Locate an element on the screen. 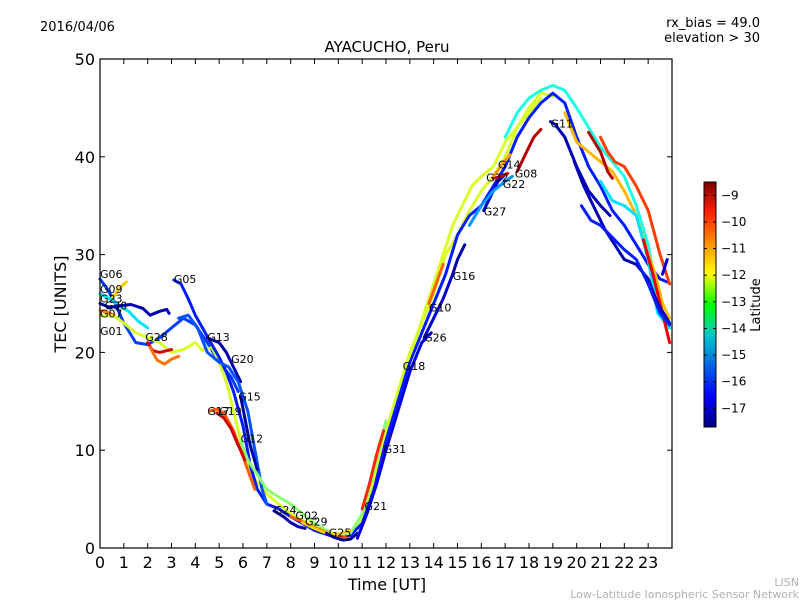 The height and width of the screenshot is (600, 800). colorbar-tick-label: −12 is located at coordinates (733, 275).